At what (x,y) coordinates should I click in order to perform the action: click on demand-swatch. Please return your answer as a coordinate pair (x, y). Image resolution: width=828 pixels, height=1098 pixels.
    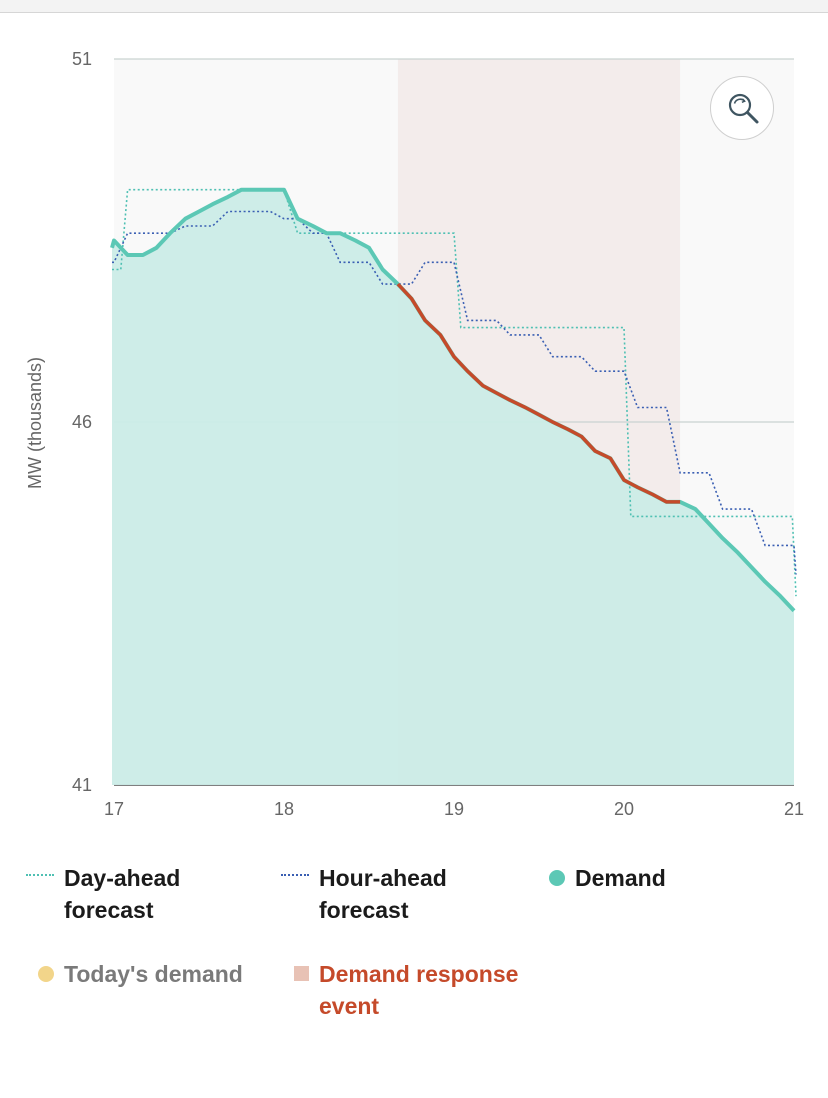
    Looking at the image, I should click on (557, 878).